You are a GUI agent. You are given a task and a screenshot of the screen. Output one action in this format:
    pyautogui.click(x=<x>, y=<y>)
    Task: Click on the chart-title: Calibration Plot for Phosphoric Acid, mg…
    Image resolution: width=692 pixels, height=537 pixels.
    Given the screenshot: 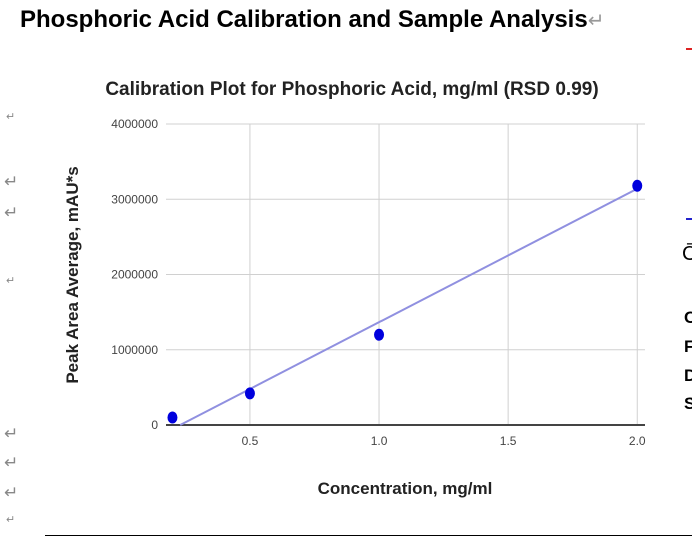 What is the action you would take?
    pyautogui.click(x=351, y=89)
    